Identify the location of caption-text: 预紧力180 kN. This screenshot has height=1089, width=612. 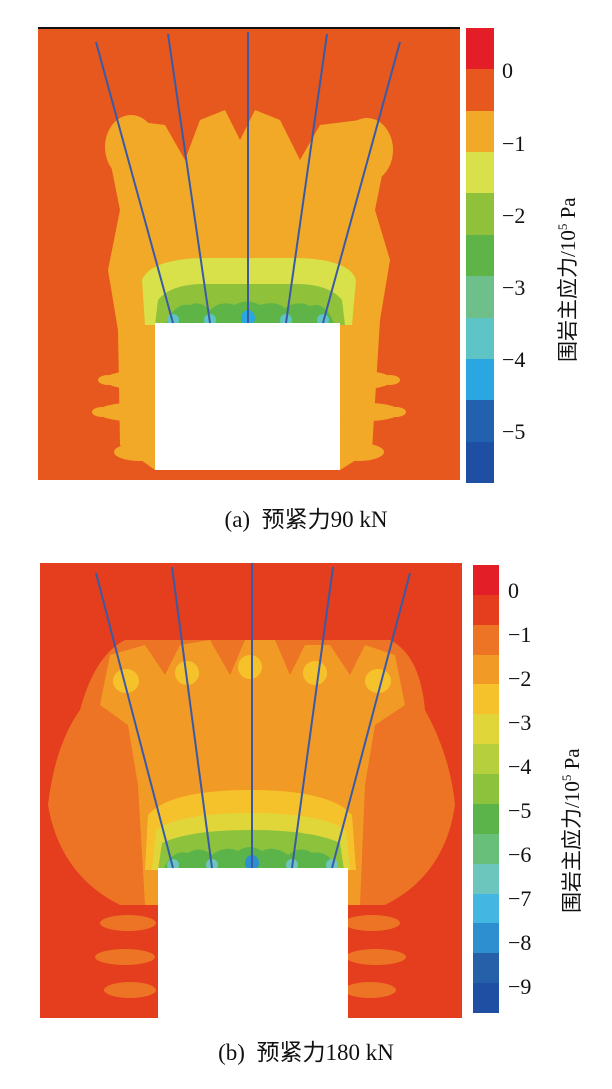
(325, 1052).